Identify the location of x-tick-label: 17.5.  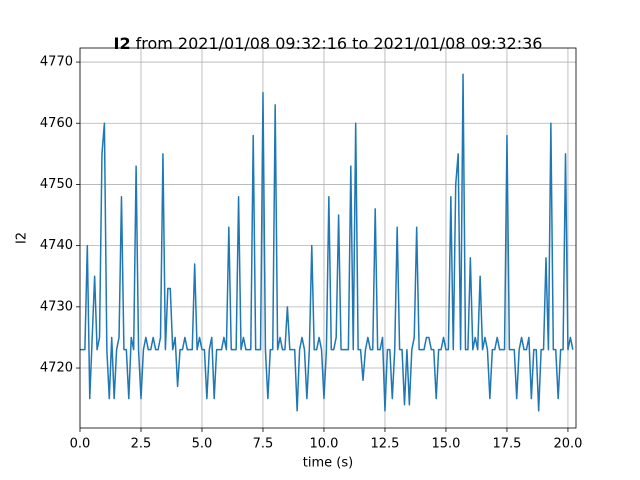
(506, 444).